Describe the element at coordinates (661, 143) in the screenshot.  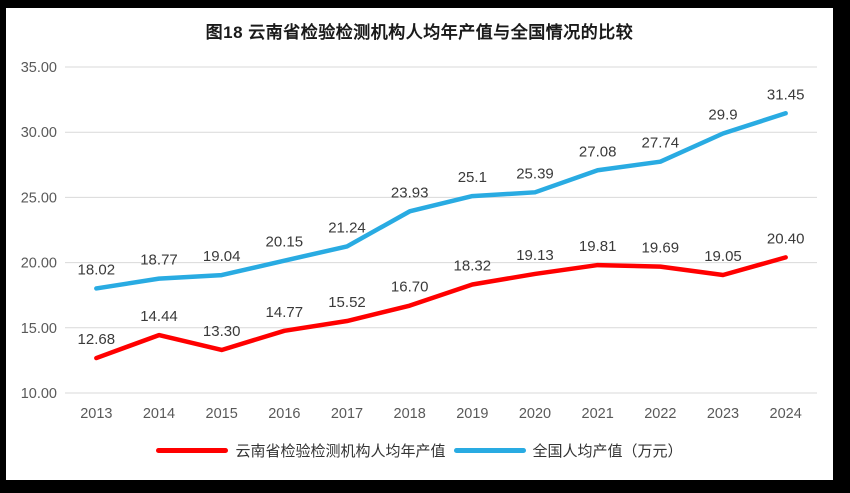
I see `data-label-national: 27.74` at that location.